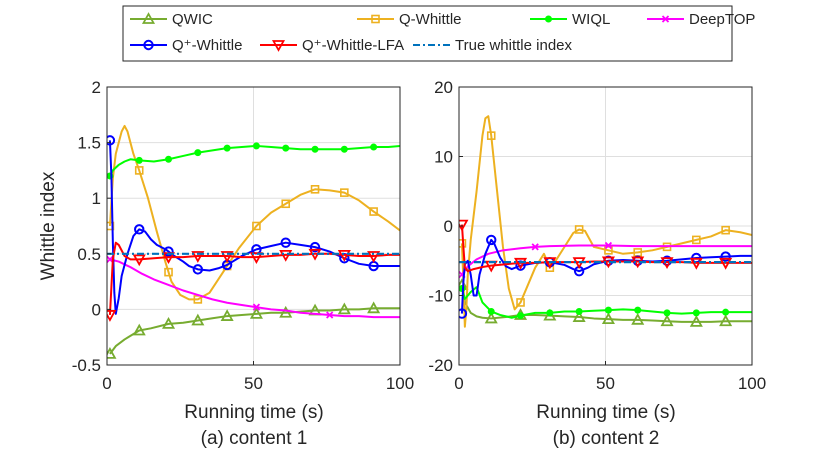 This screenshot has height=461, width=830. What do you see at coordinates (254, 331) in the screenshot?
I see `panel-a-series-qwic-line` at bounding box center [254, 331].